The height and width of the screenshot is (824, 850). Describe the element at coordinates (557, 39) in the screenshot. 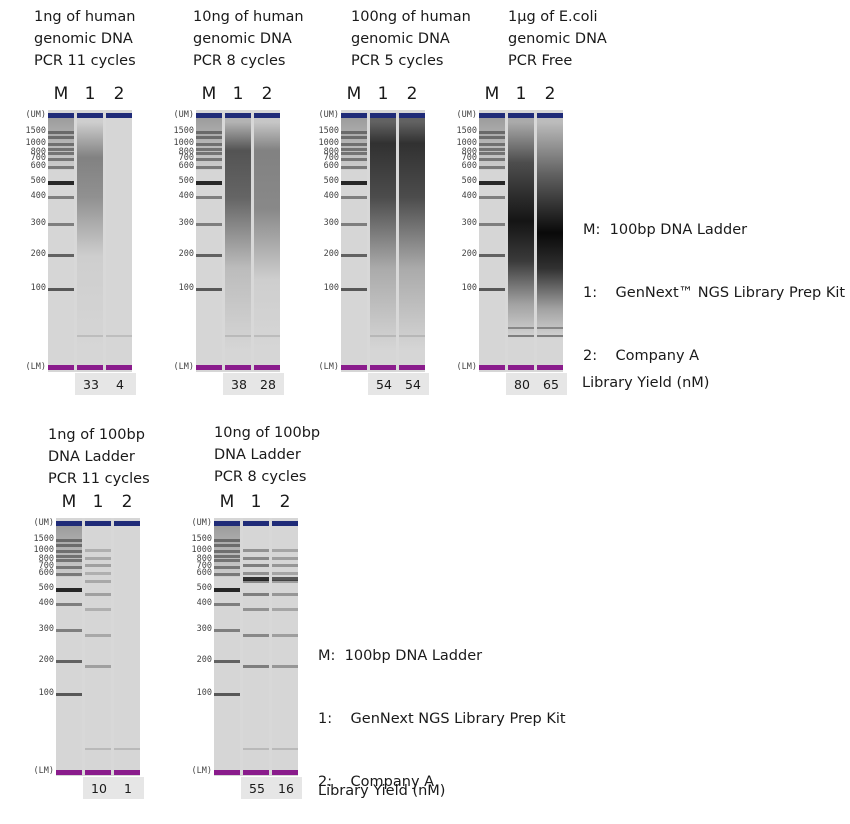

I see `panel-caption: 1µg of E.coli genomic DNA PCR Free` at that location.